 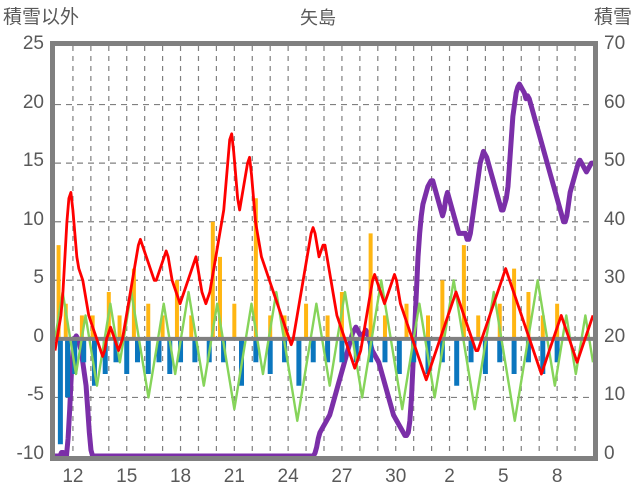 I want to click on ytick-right: 0, so click(x=609, y=453).